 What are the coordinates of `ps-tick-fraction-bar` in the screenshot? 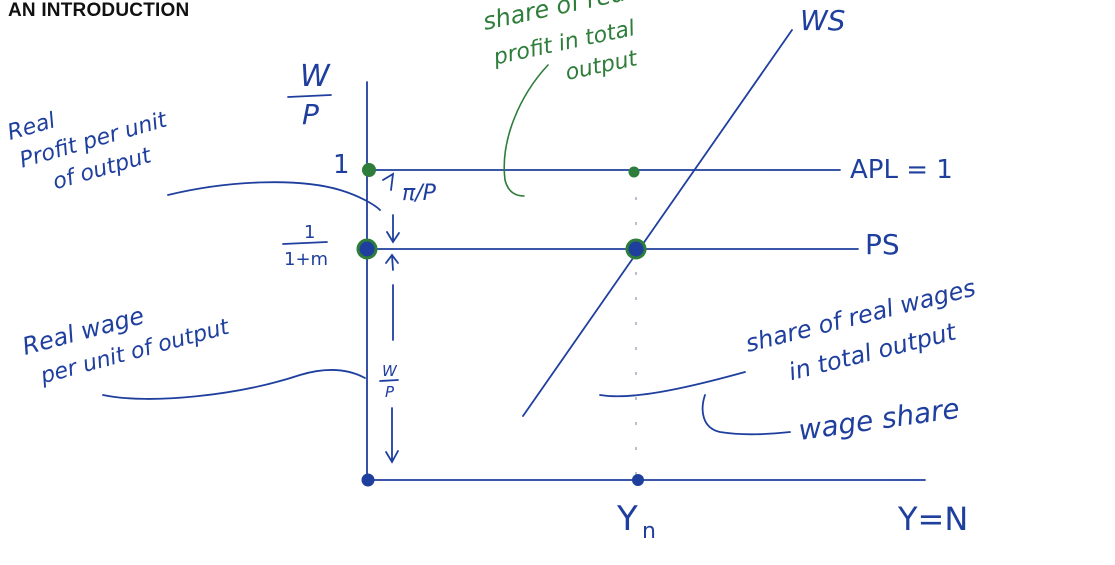 It's located at (305, 243).